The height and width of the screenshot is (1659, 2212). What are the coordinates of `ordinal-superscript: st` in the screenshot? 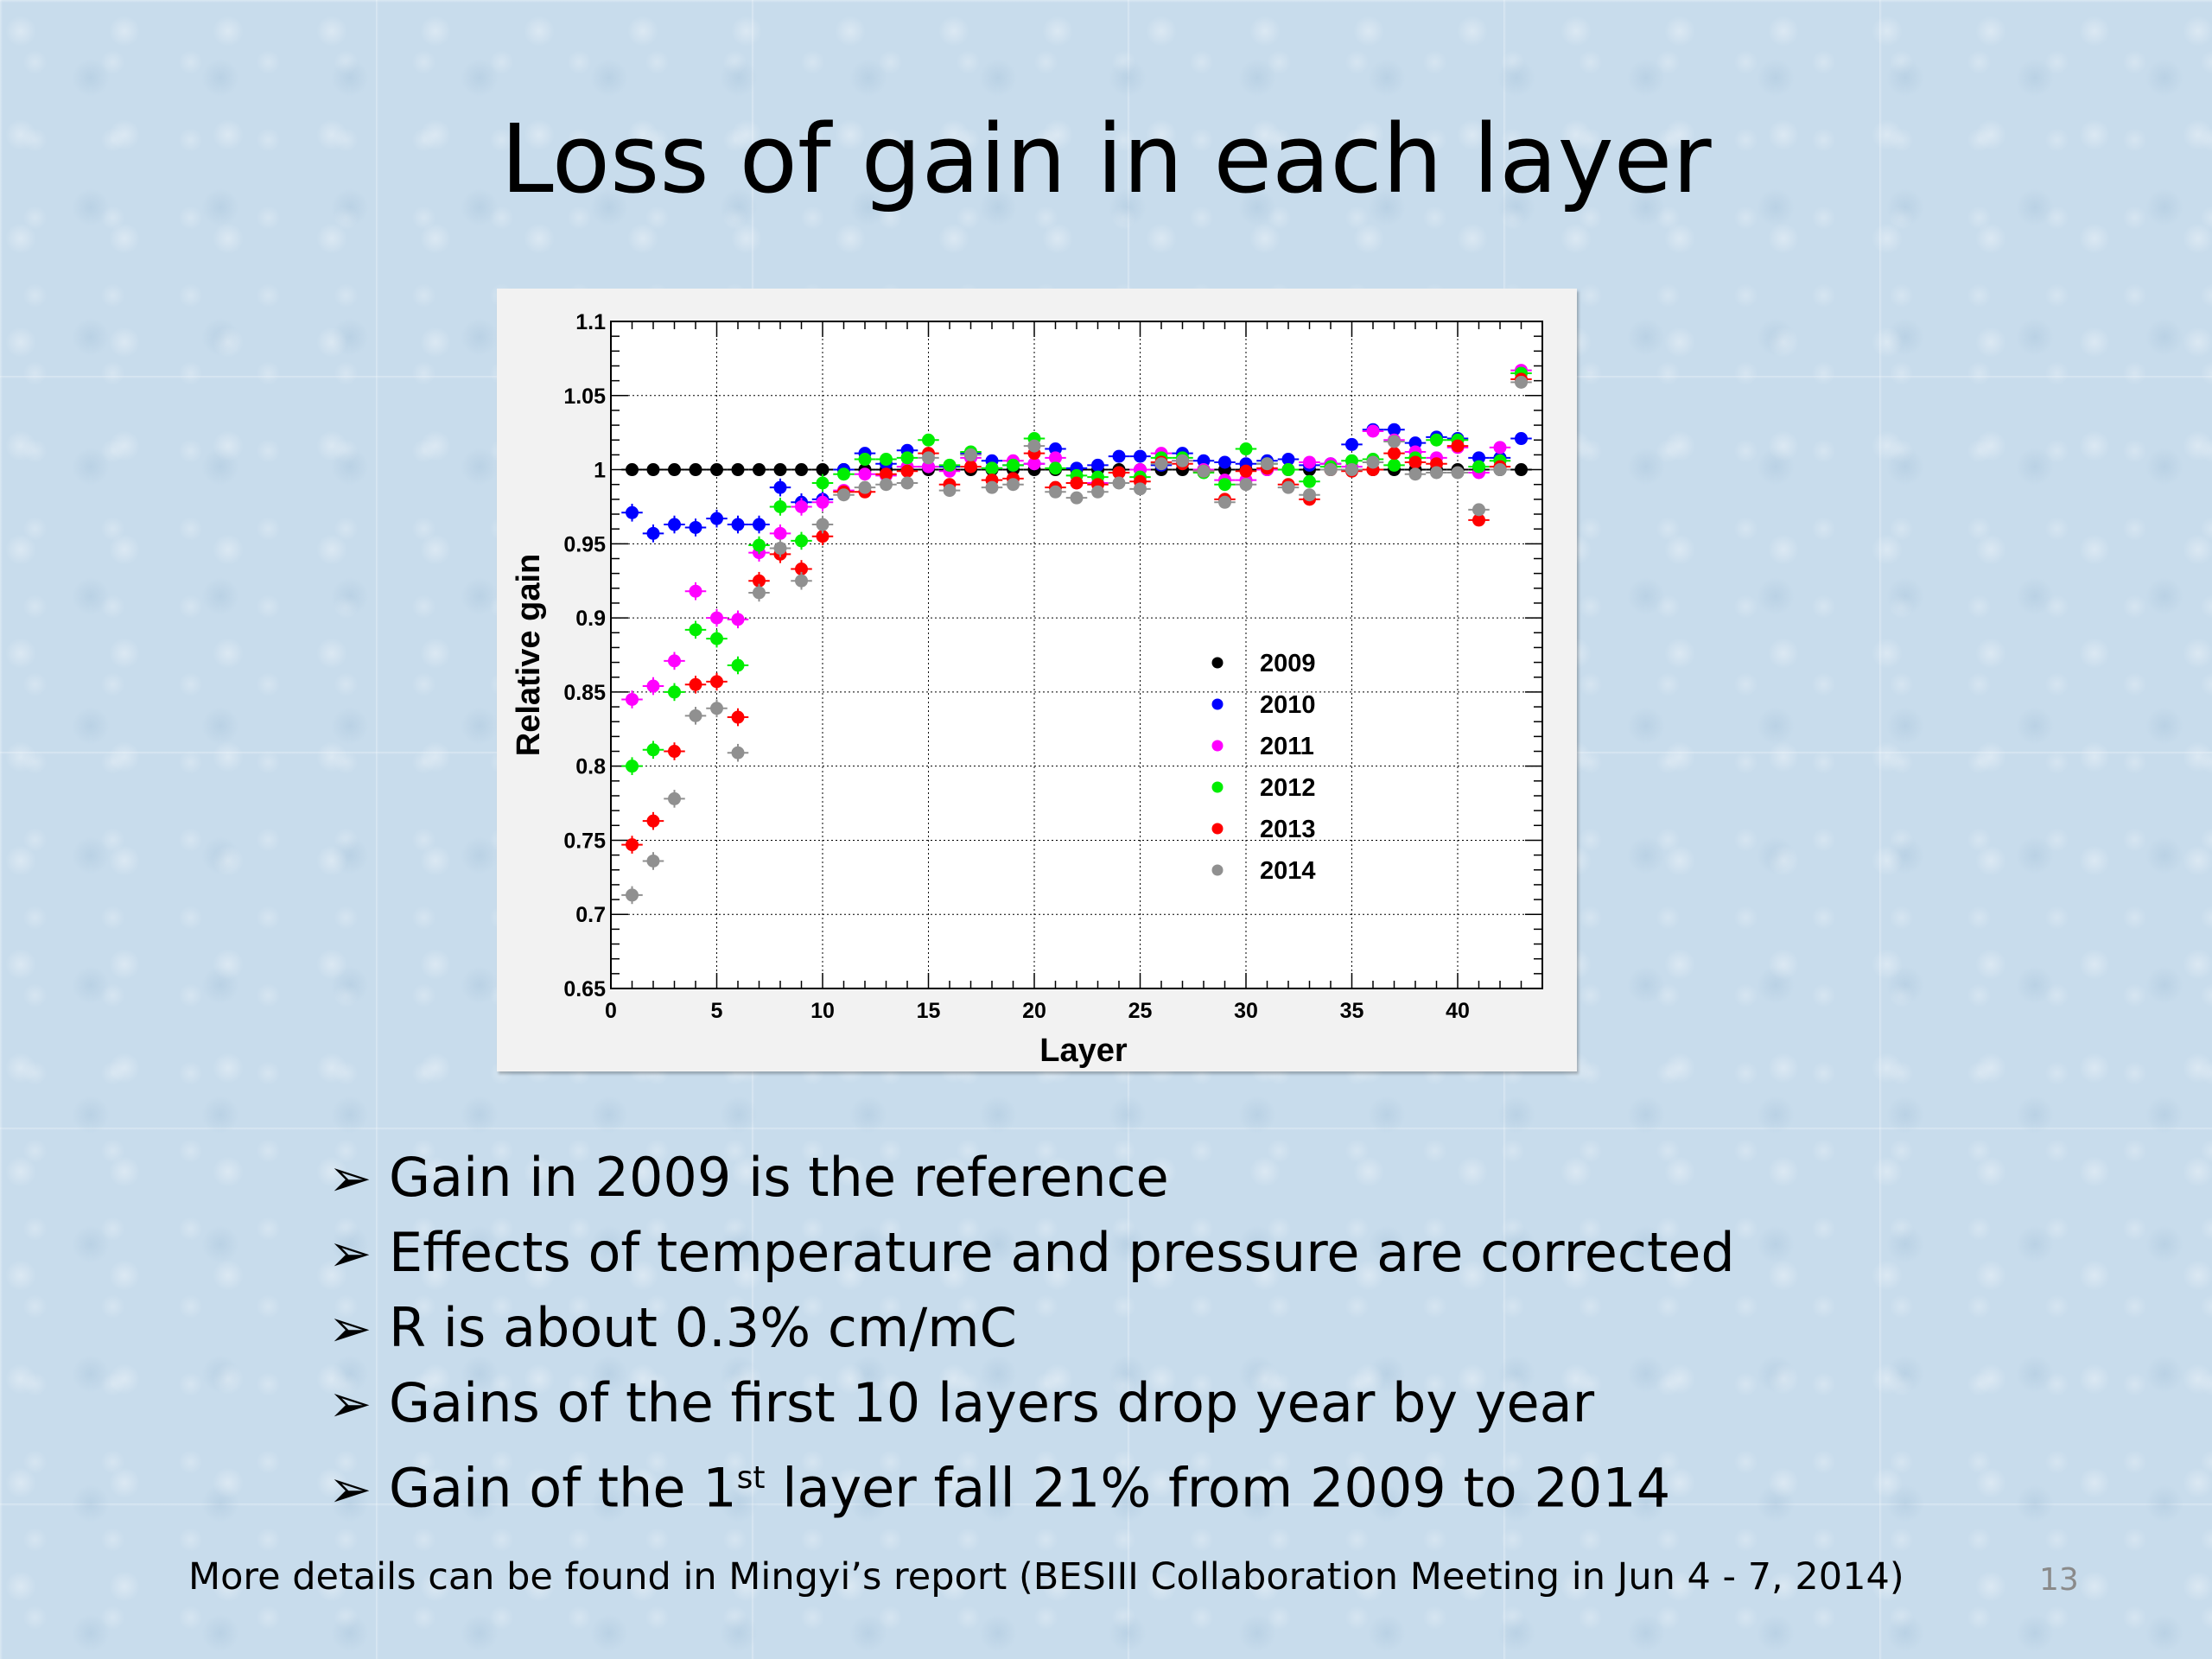 It's located at (751, 1478).